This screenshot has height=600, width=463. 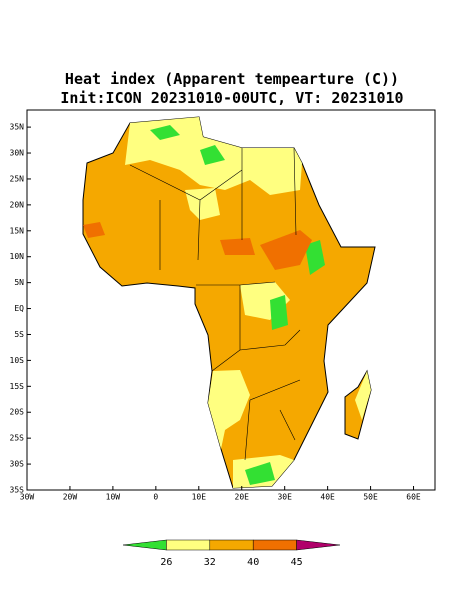 I want to click on colorbar-label: 45, so click(x=297, y=562).